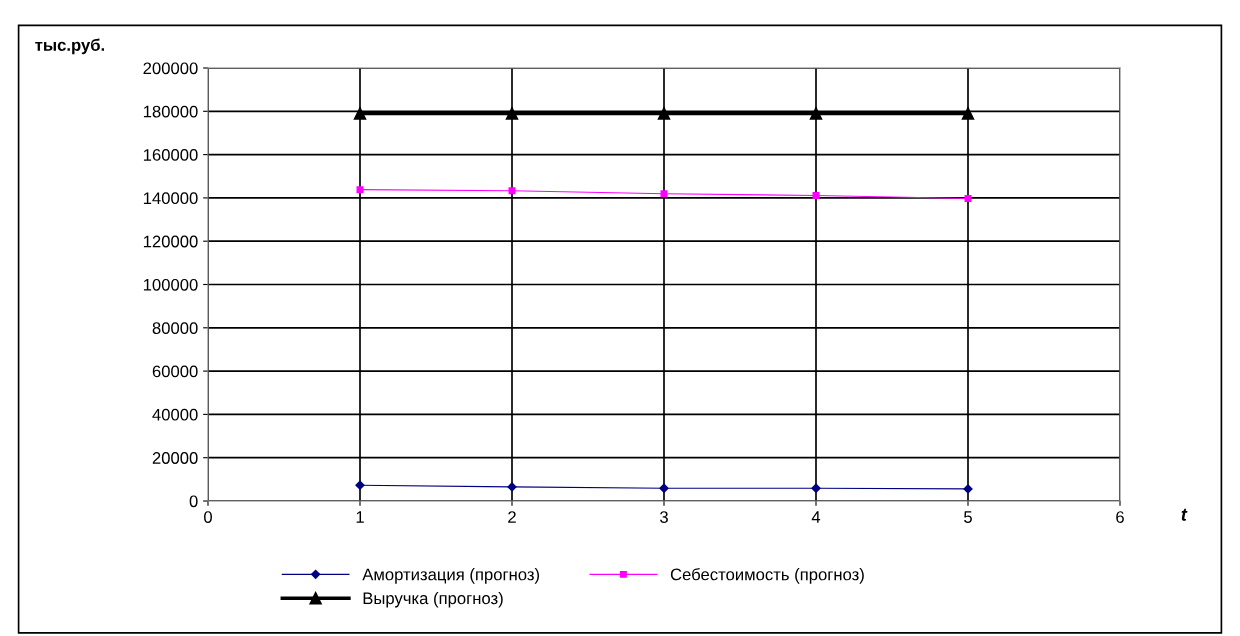  I want to click on y-tick-label: 140000, so click(170, 198).